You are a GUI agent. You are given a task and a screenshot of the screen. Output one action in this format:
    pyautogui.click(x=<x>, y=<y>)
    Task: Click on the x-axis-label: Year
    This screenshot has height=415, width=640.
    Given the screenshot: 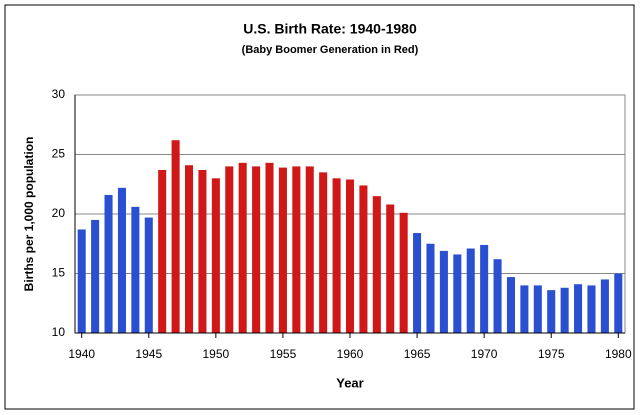 What is the action you would take?
    pyautogui.click(x=349, y=382)
    